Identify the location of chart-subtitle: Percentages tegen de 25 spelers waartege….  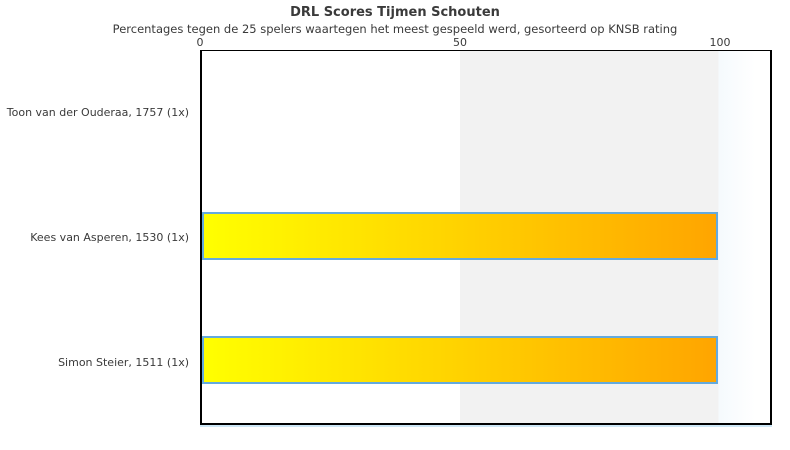
(395, 29).